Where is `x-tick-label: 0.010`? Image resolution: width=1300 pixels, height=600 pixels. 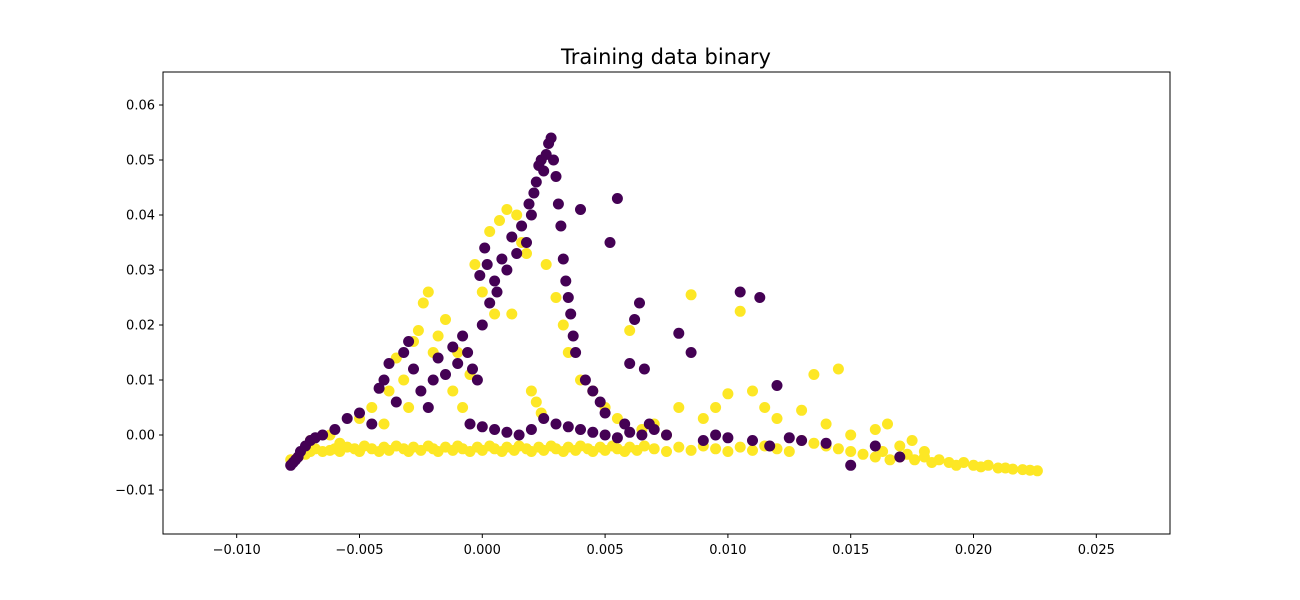
x-tick-label: 0.010 is located at coordinates (727, 550).